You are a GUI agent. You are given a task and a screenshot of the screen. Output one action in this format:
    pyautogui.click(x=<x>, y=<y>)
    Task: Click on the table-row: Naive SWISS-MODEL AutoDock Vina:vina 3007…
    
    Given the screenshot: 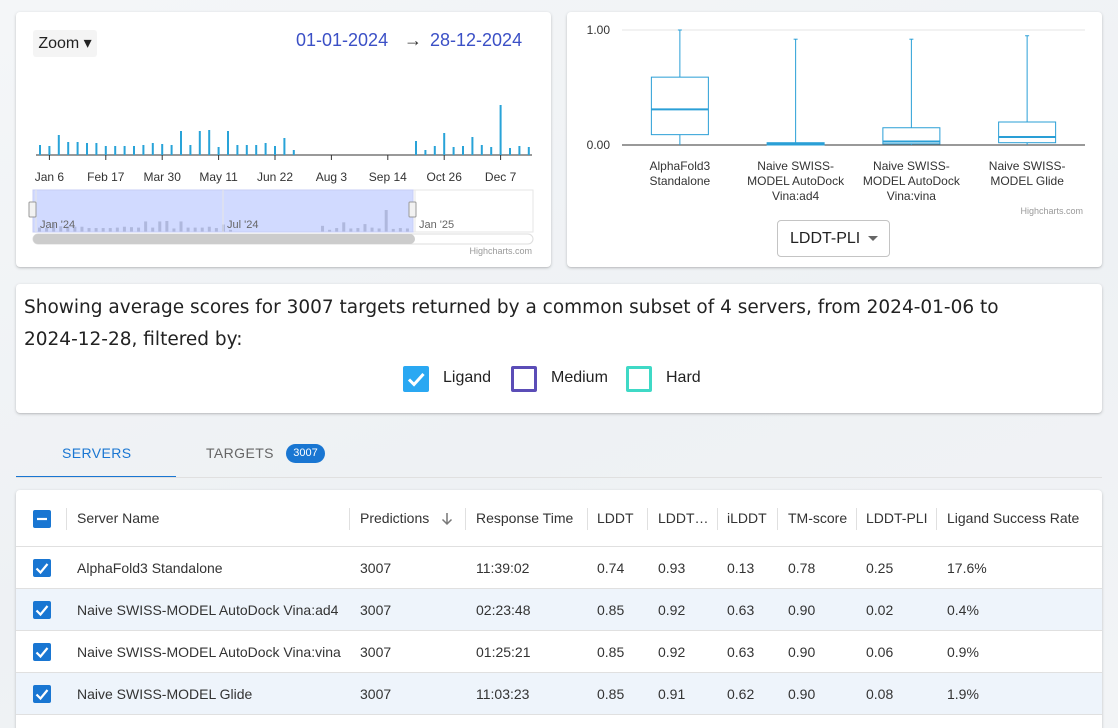 What is the action you would take?
    pyautogui.click(x=559, y=652)
    